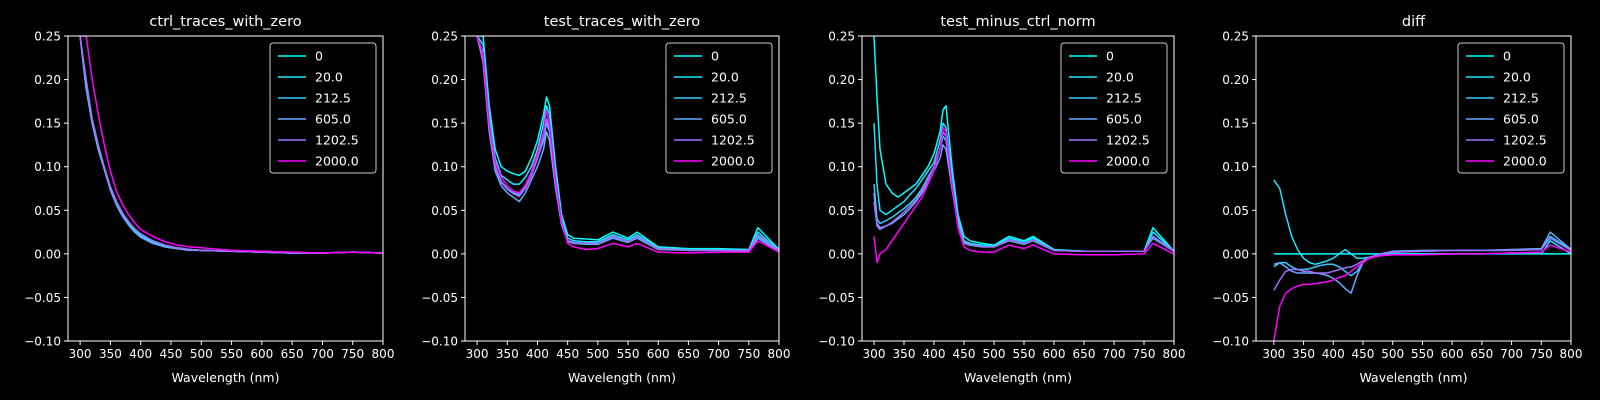 This screenshot has height=400, width=1600. What do you see at coordinates (225, 22) in the screenshot?
I see `chart-title: ctrl_traces_with_zero` at bounding box center [225, 22].